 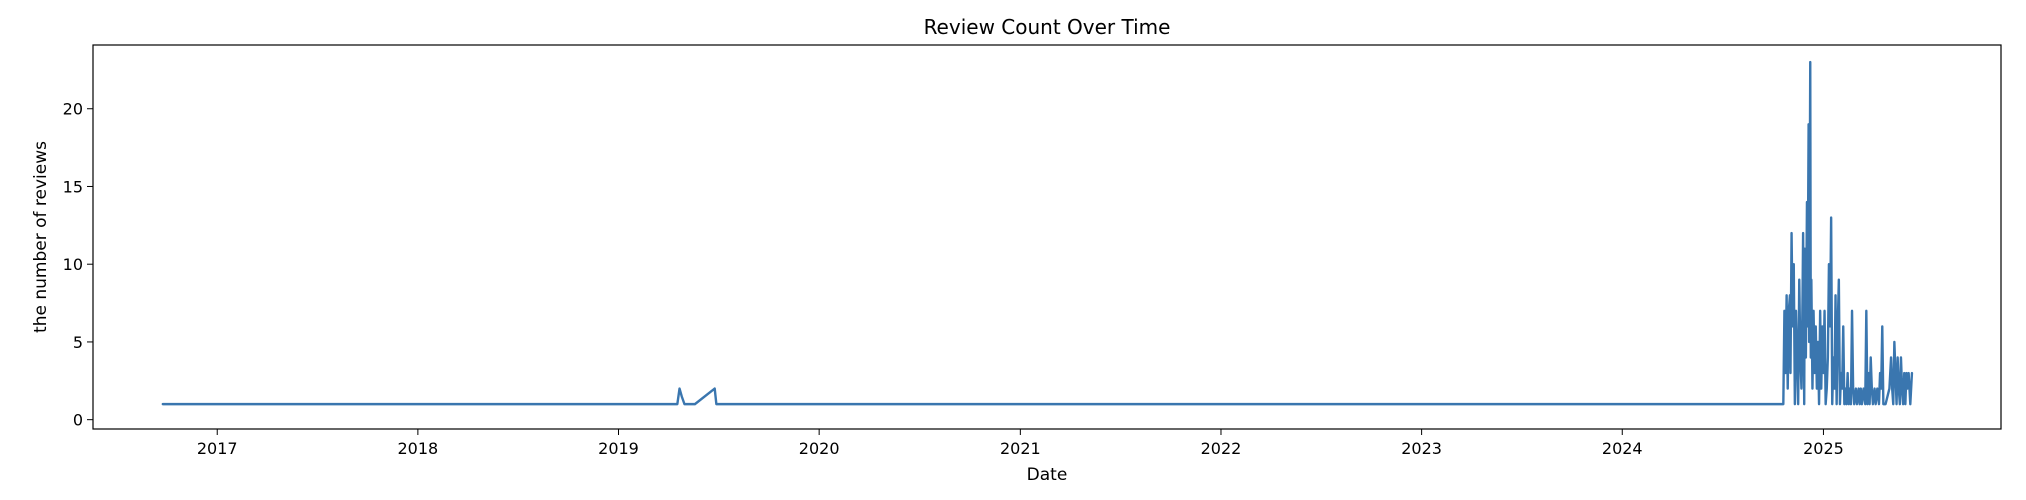 I want to click on y-tick-label: 20, so click(x=73, y=109).